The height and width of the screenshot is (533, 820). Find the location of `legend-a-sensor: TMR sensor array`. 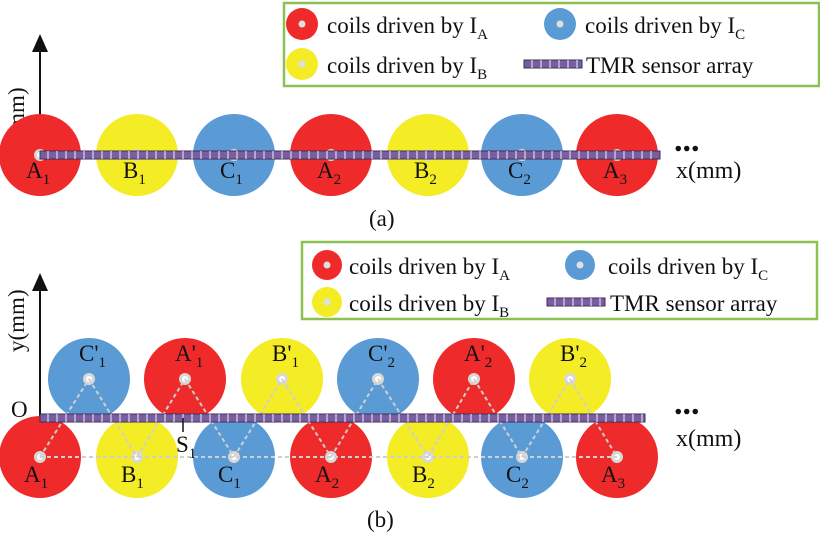

legend-a-sensor: TMR sensor array is located at coordinates (638, 65).